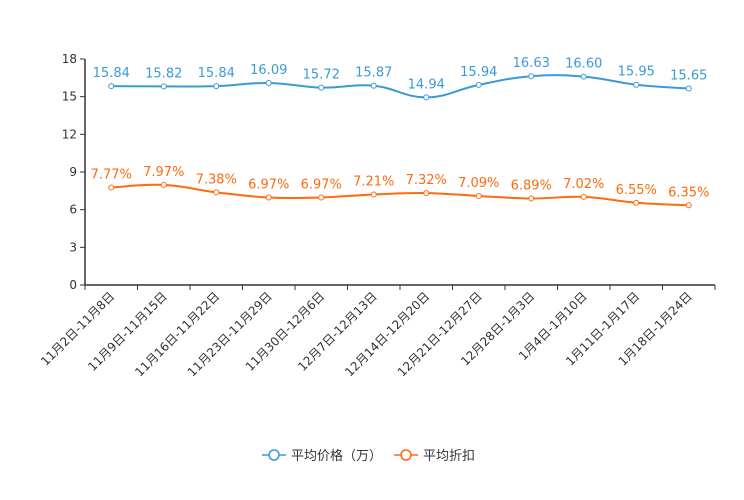  What do you see at coordinates (216, 179) in the screenshot?
I see `data-label: 7.38%` at bounding box center [216, 179].